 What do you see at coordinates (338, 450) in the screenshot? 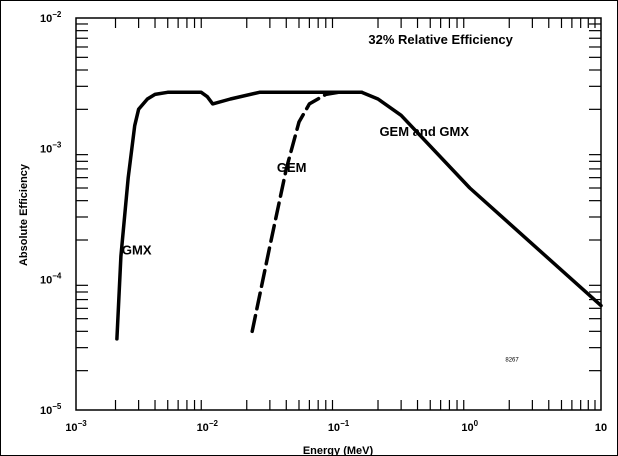
I see `x-axis-label: Energy (MeV)` at bounding box center [338, 450].